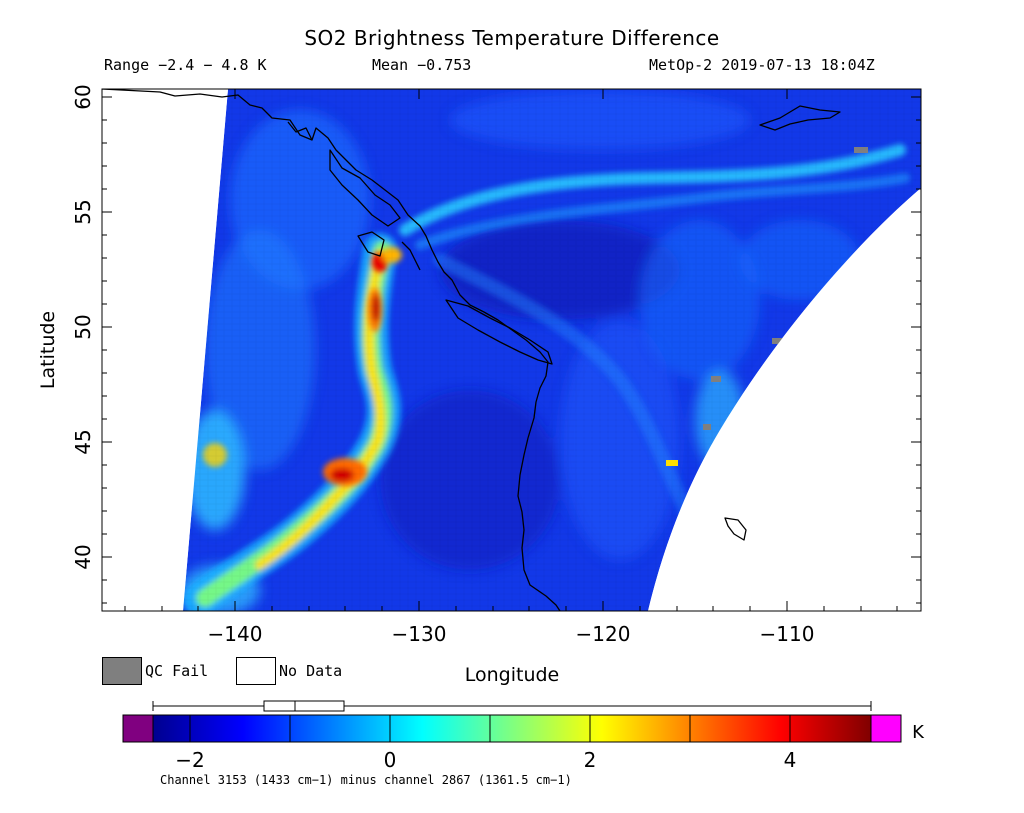  I want to click on no-data-label: No Data, so click(311, 671).